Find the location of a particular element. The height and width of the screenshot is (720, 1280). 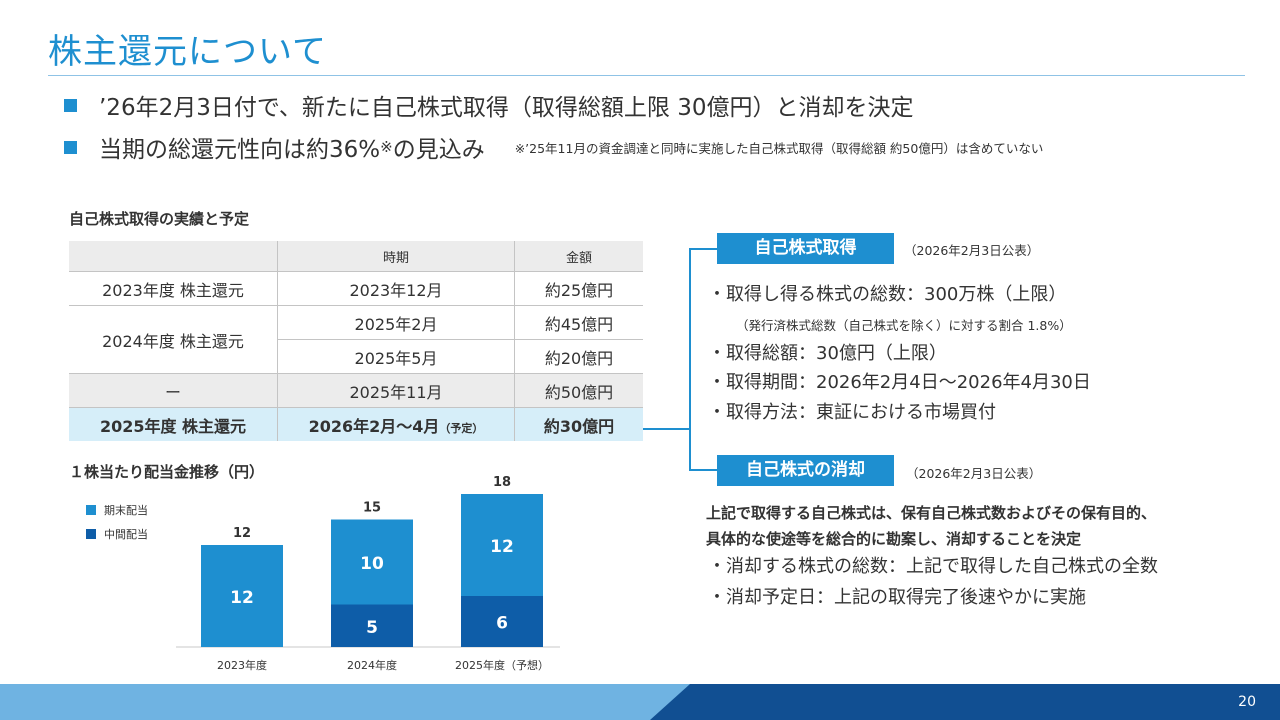

header-amount: 金額 is located at coordinates (578, 256).